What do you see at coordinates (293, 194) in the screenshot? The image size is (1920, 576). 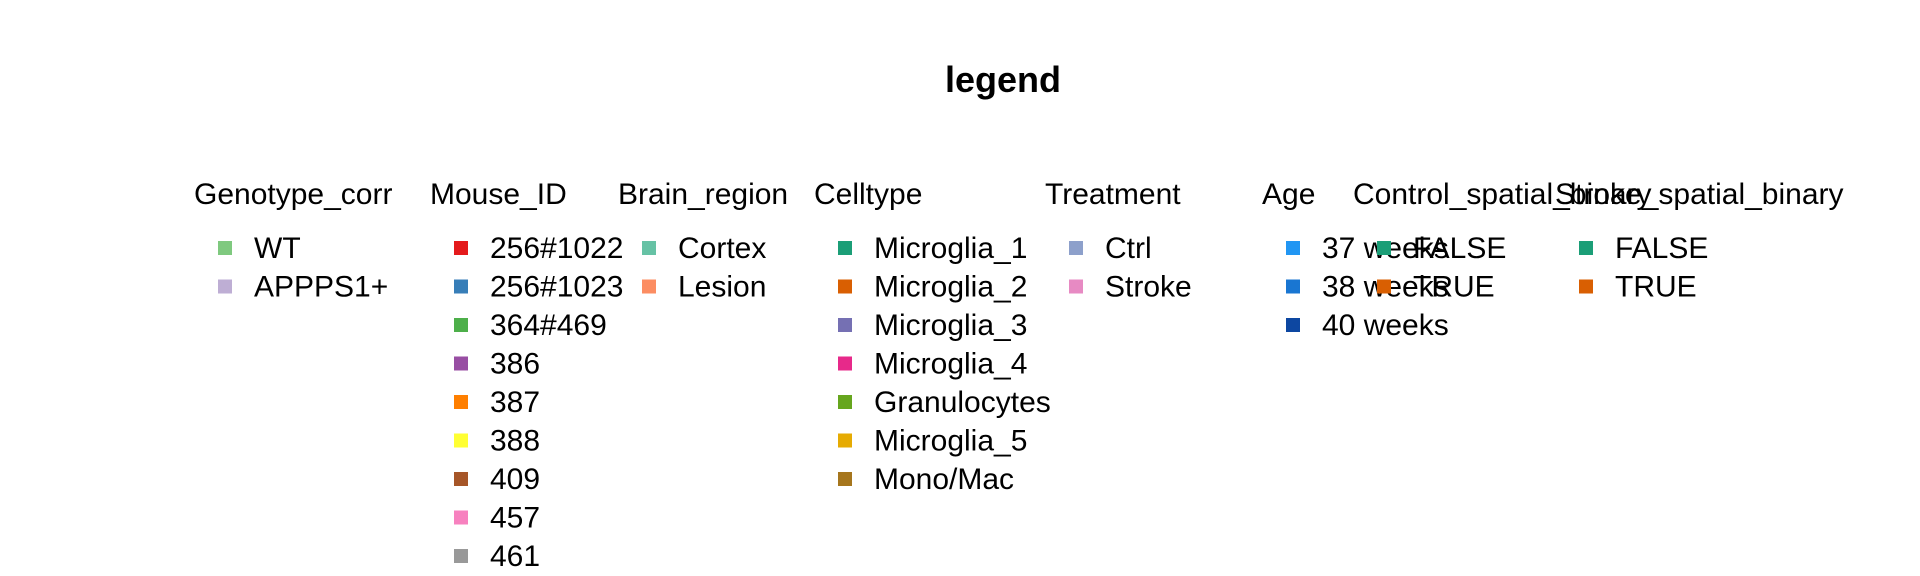 I see `legend-group-title: Genotype_corr` at bounding box center [293, 194].